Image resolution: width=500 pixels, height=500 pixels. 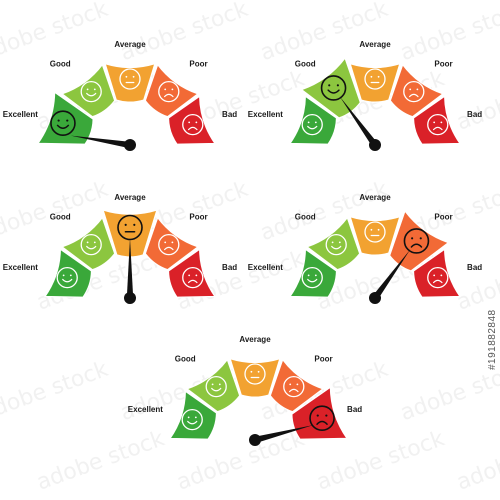 What do you see at coordinates (120, 95) in the screenshot?
I see `gauge-1: Excellent Good Average Poor Bad` at bounding box center [120, 95].